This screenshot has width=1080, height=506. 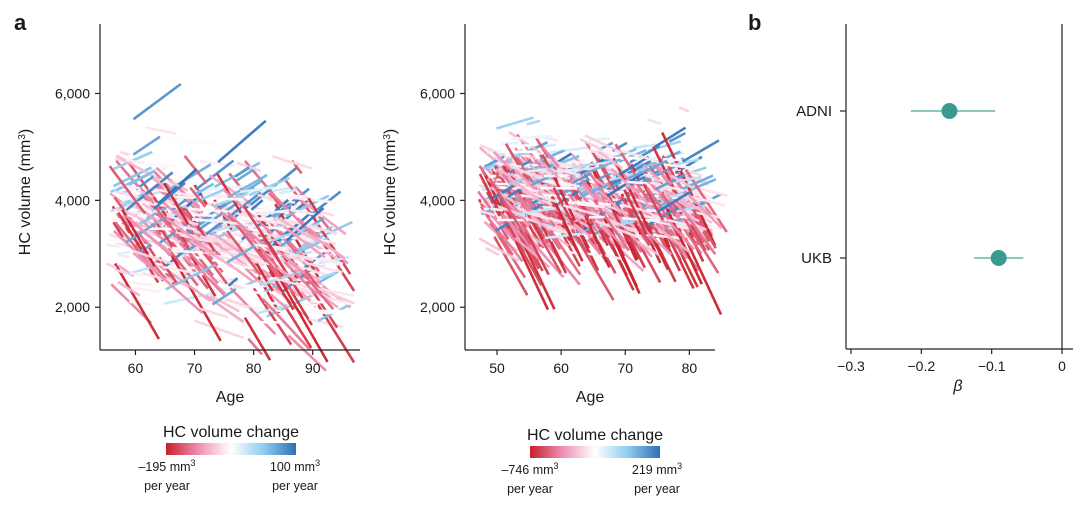 I want to click on y-tick-label: 2,000, so click(x=437, y=307).